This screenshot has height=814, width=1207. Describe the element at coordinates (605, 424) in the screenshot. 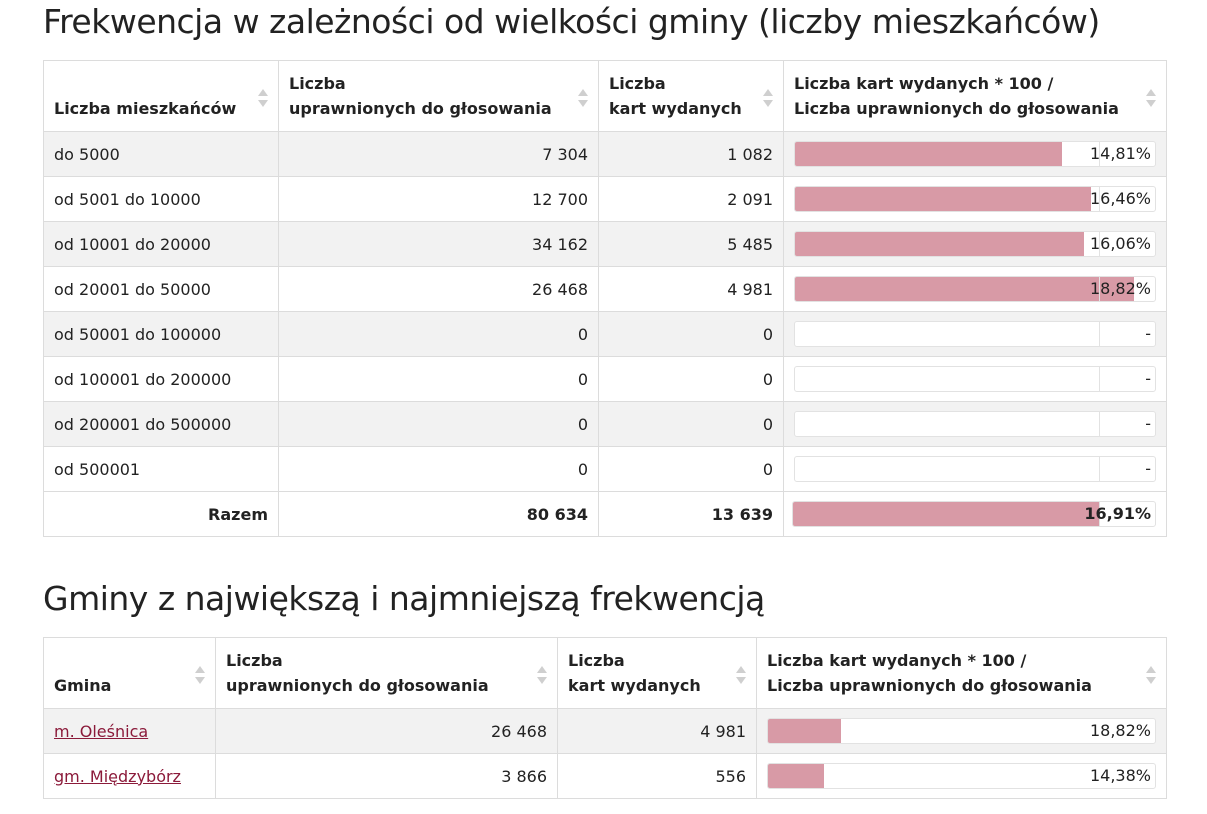

I see `table-row: od 200001 do 500000 0 0-` at that location.